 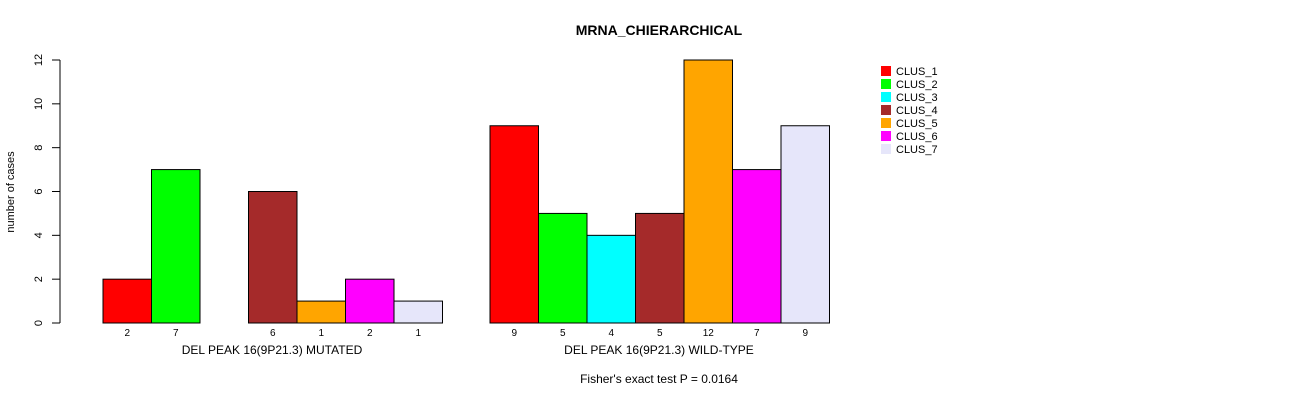 I want to click on y-tick-label: 10, so click(x=39, y=104).